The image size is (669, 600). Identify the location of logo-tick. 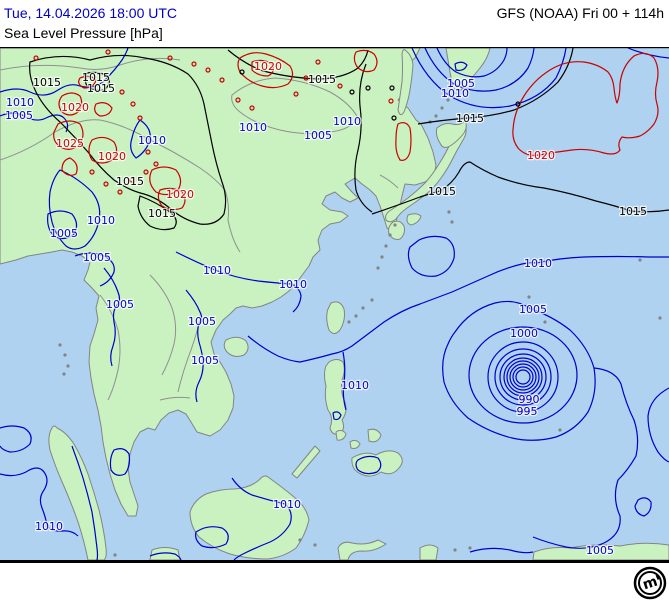
(657, 577).